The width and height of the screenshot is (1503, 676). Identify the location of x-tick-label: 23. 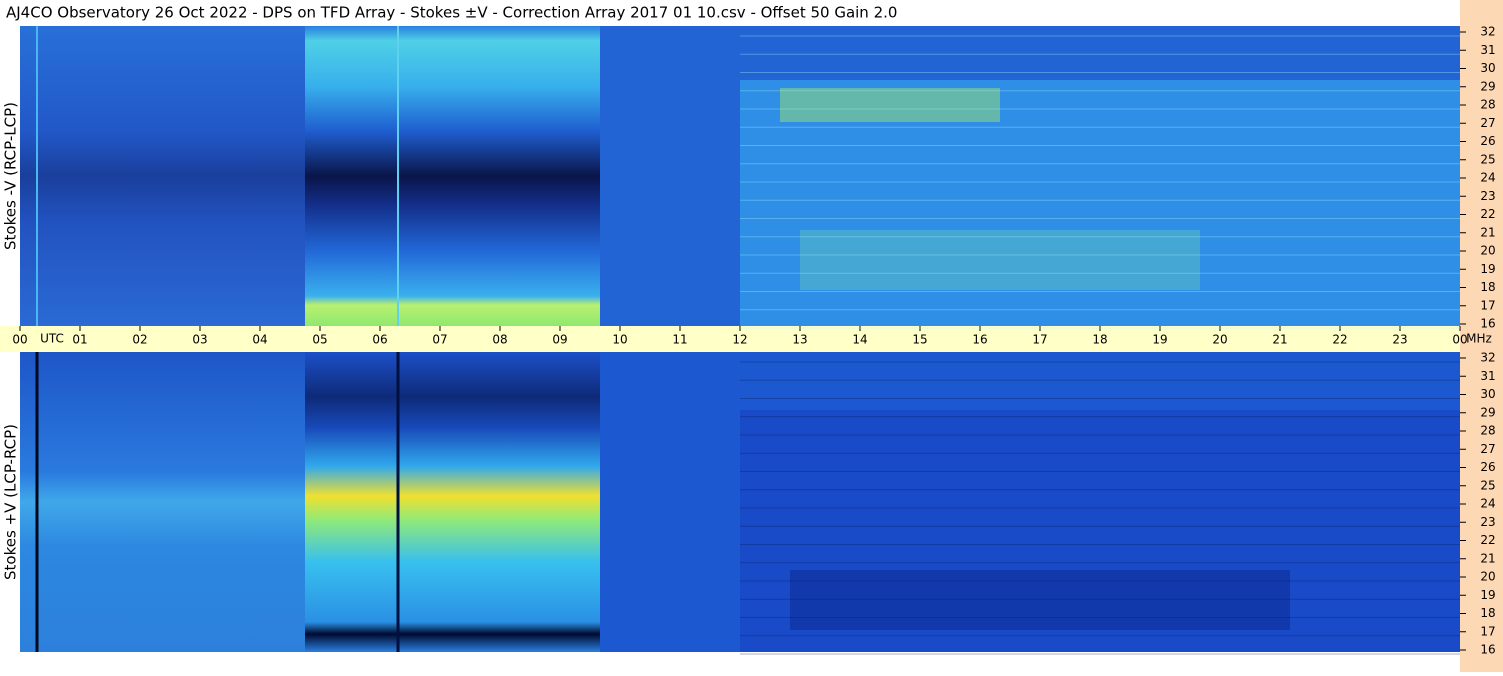
(1399, 340).